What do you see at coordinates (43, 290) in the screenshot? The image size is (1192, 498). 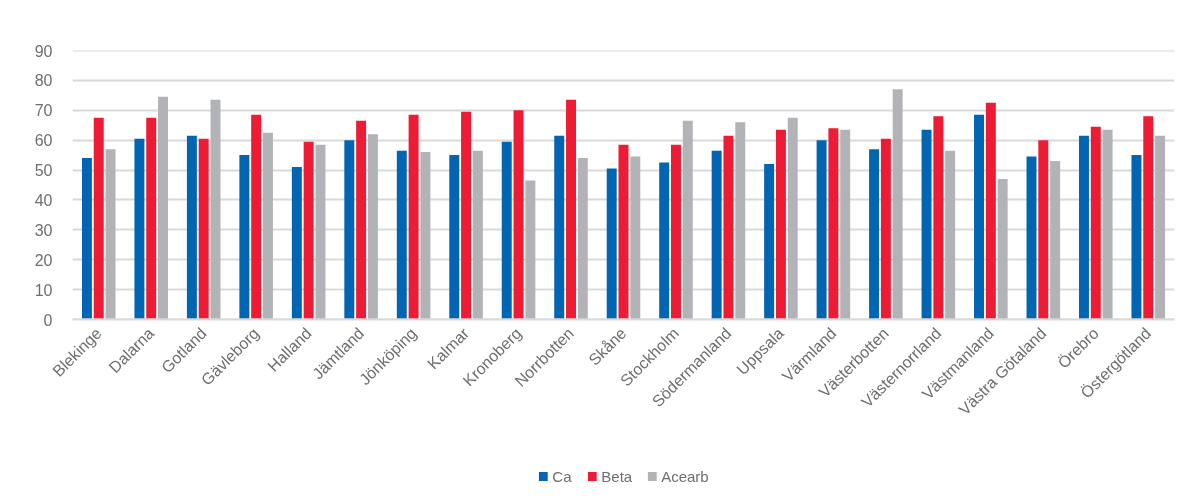 I see `y-tick-label: 10` at bounding box center [43, 290].